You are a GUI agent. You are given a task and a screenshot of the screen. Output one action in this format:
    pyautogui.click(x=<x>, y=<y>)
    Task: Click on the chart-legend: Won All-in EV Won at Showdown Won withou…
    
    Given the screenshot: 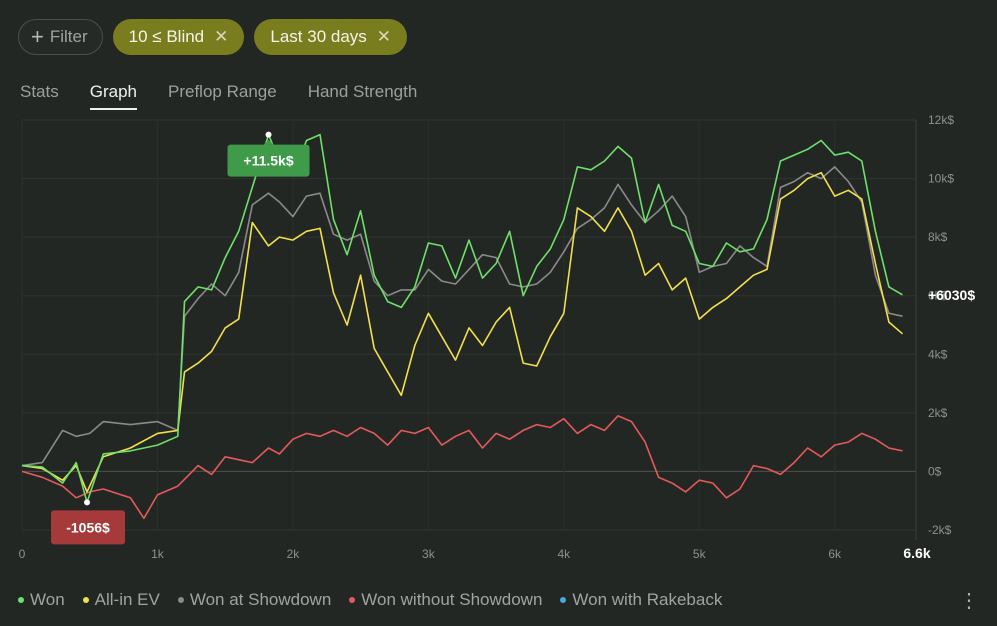 What is the action you would take?
    pyautogui.click(x=370, y=600)
    